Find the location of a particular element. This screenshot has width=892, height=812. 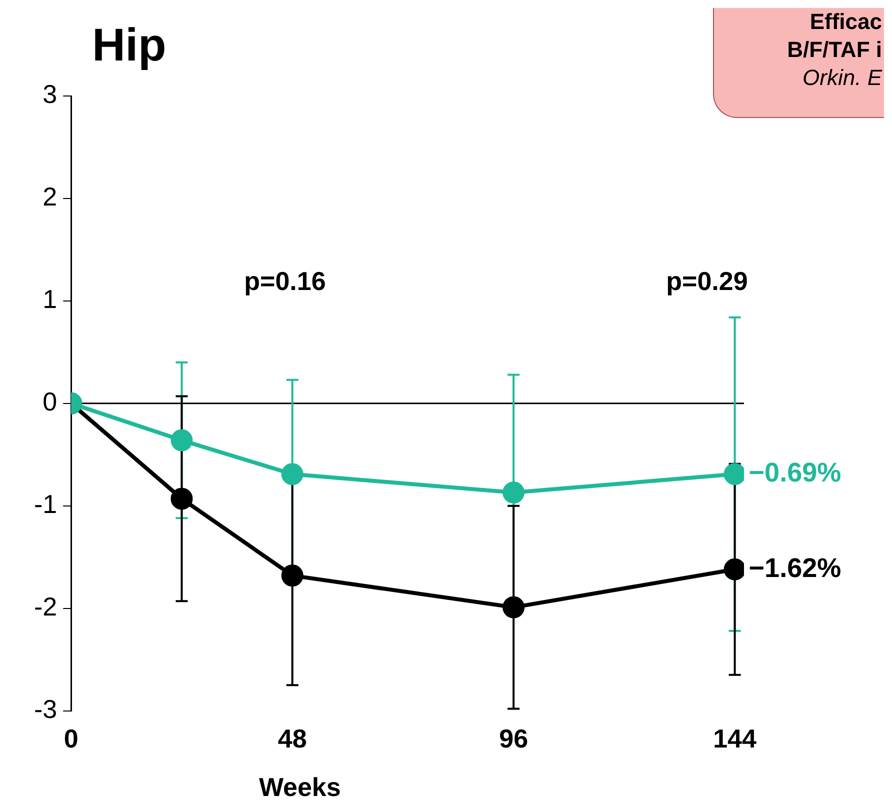

x-axis-title: Weeks is located at coordinates (299, 787).